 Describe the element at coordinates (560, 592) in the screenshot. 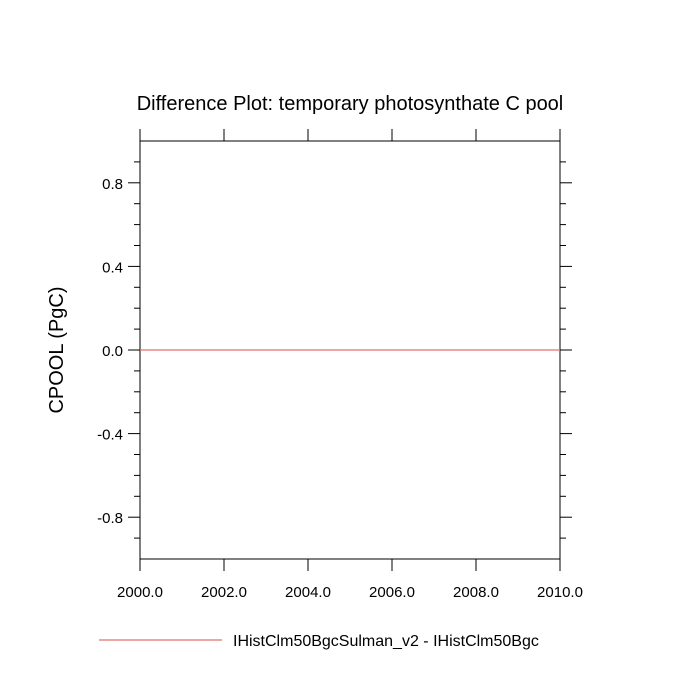

I see `x-tick-label: 2010.0` at that location.